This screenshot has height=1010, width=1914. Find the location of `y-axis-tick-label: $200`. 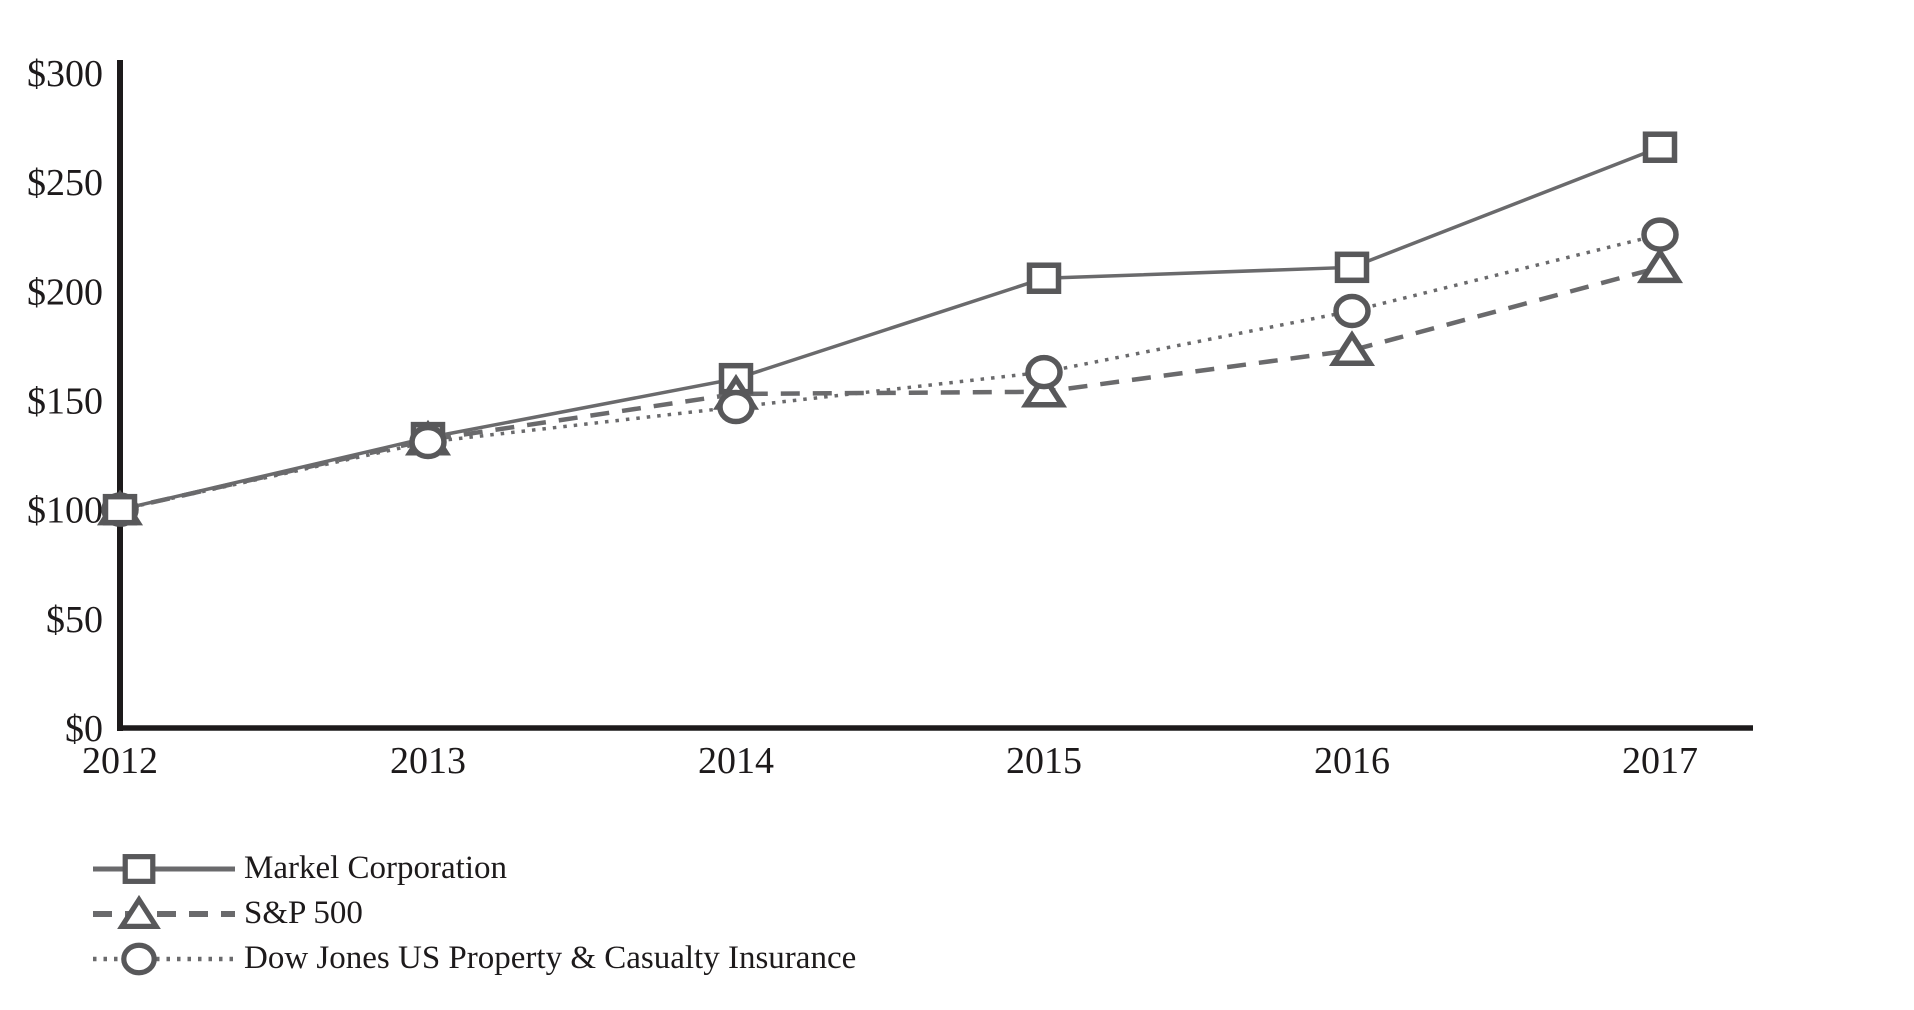

y-axis-tick-label: $200 is located at coordinates (65, 292).